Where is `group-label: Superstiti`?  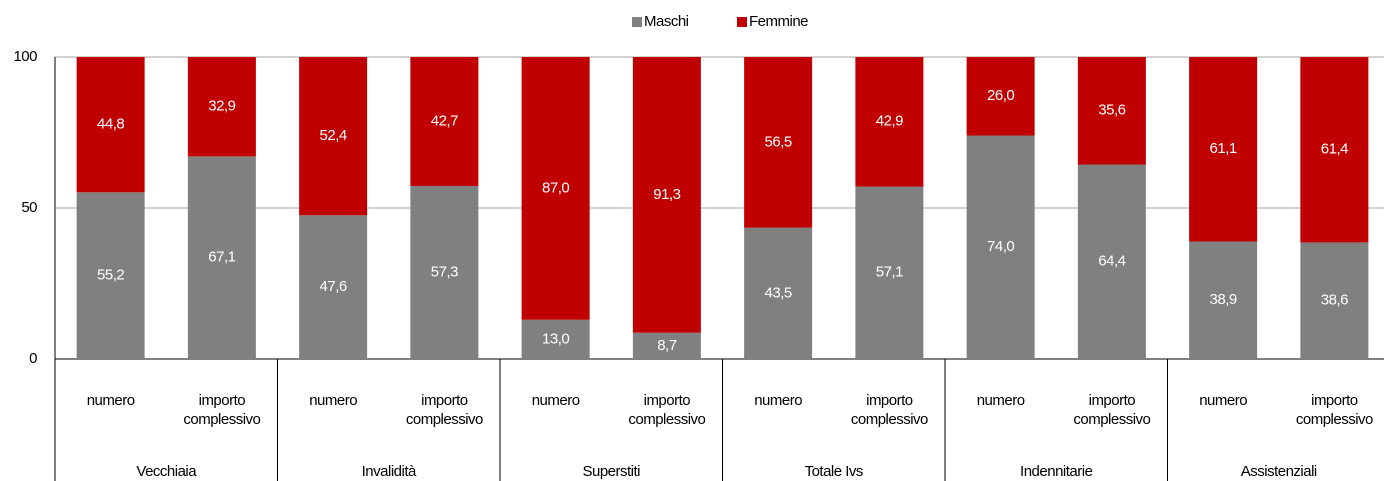 group-label: Superstiti is located at coordinates (611, 471).